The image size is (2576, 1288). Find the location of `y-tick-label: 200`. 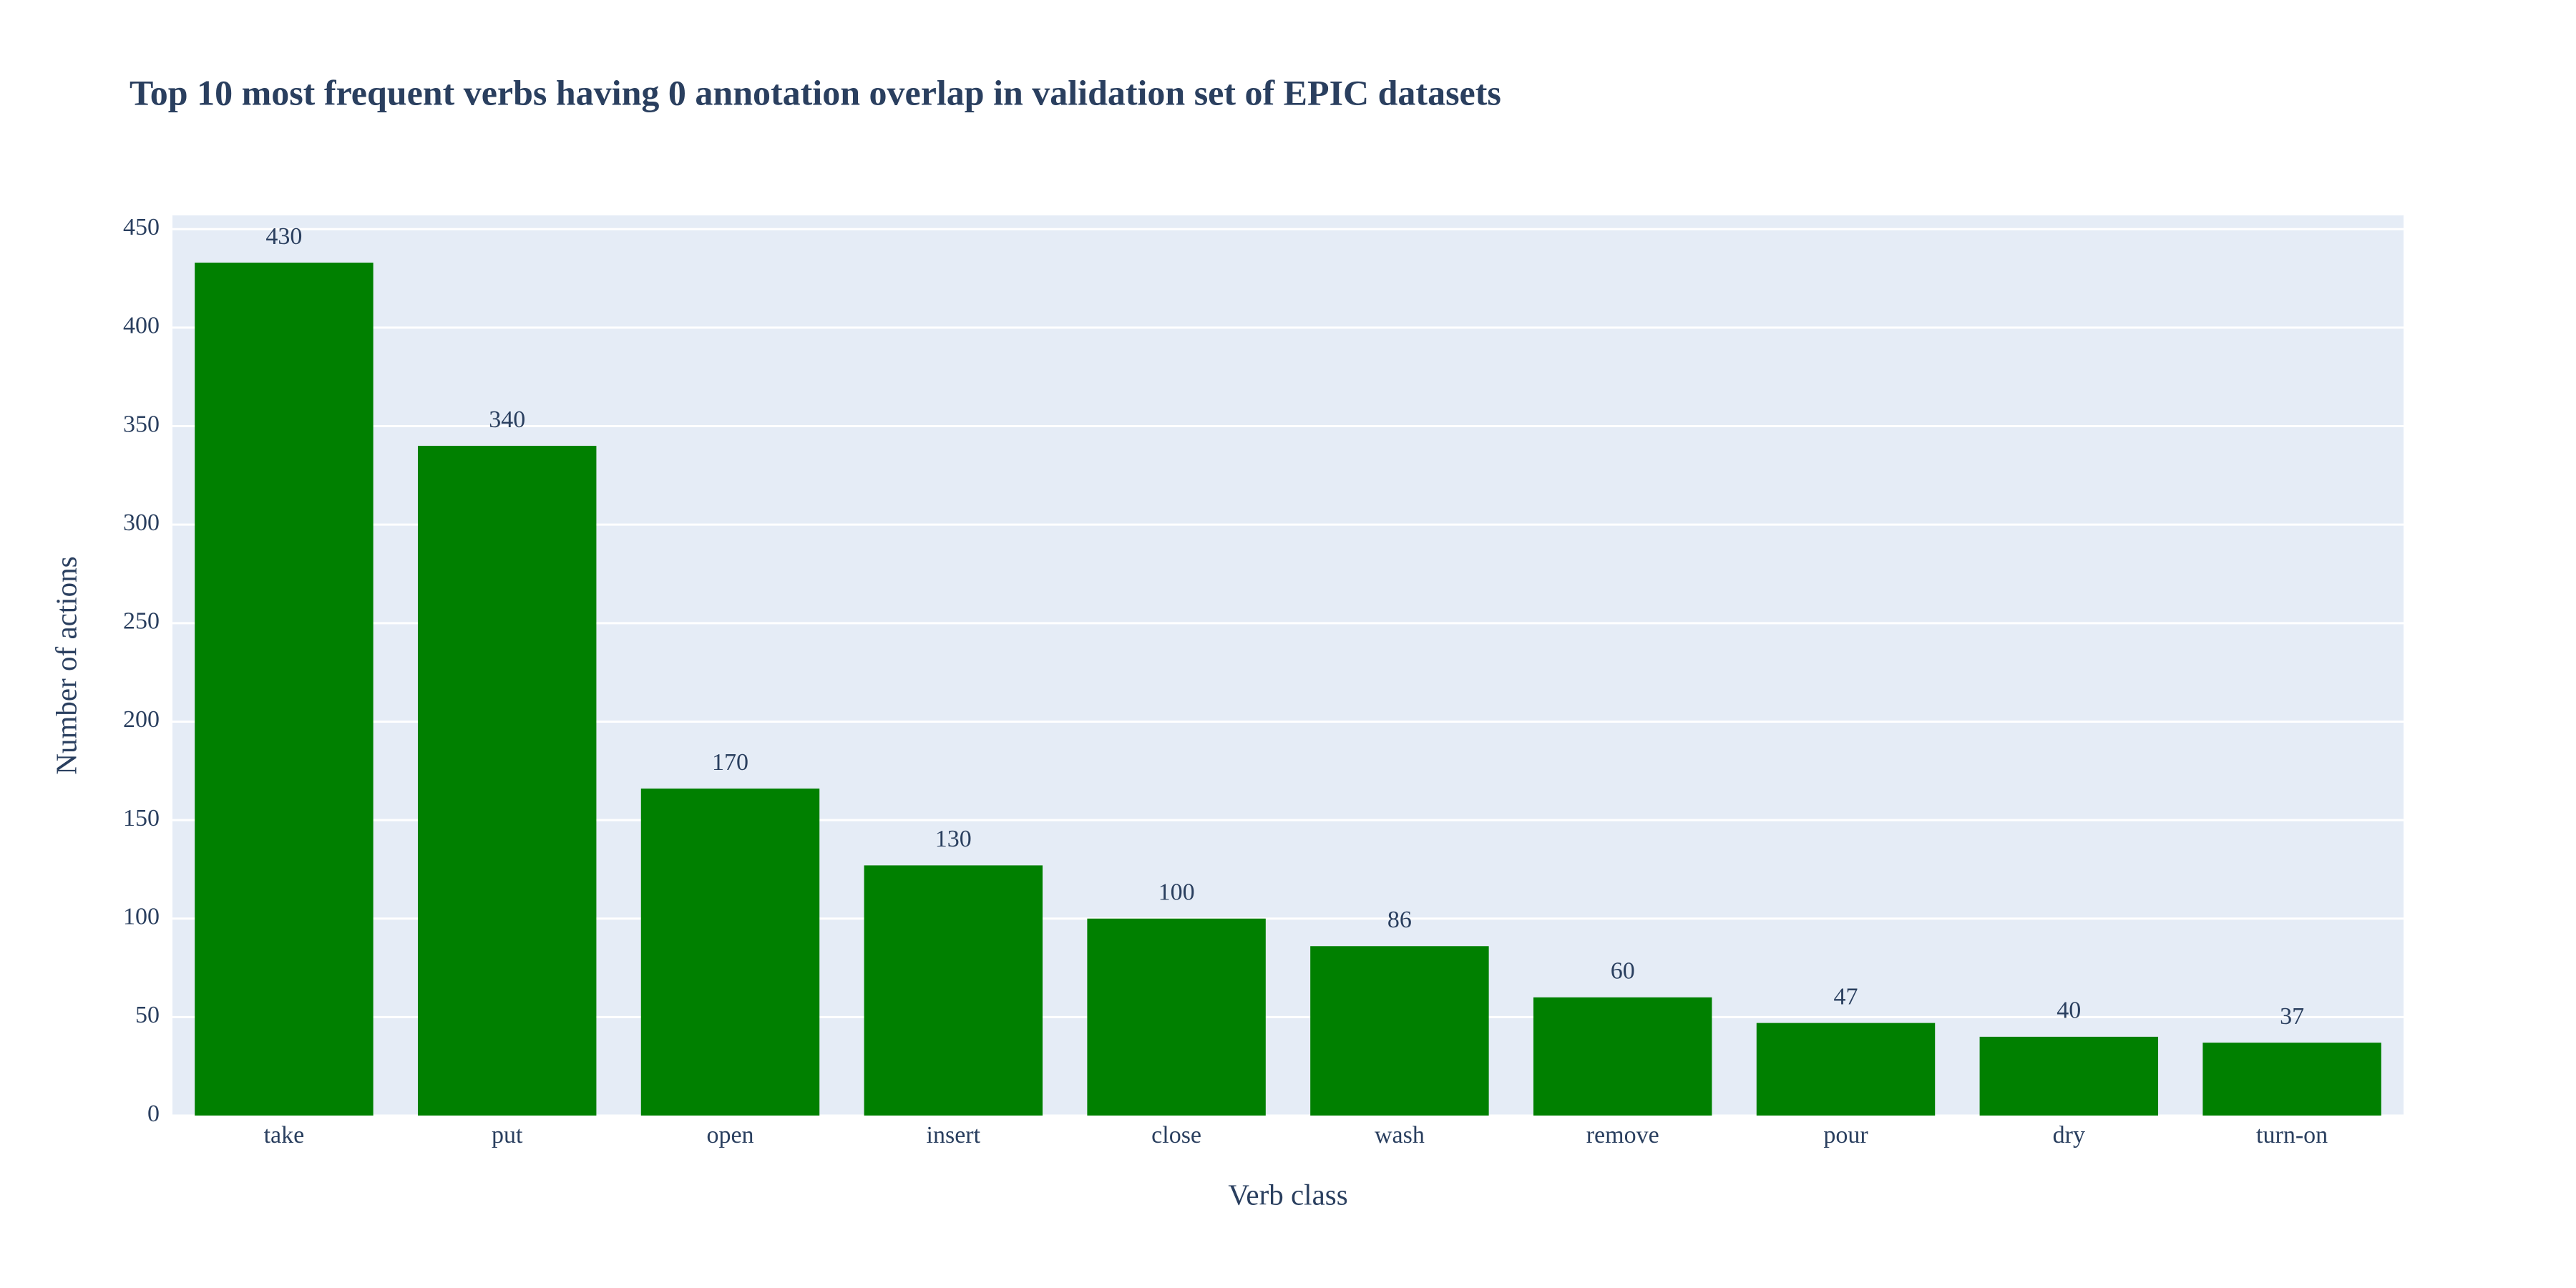

y-tick-label: 200 is located at coordinates (141, 719).